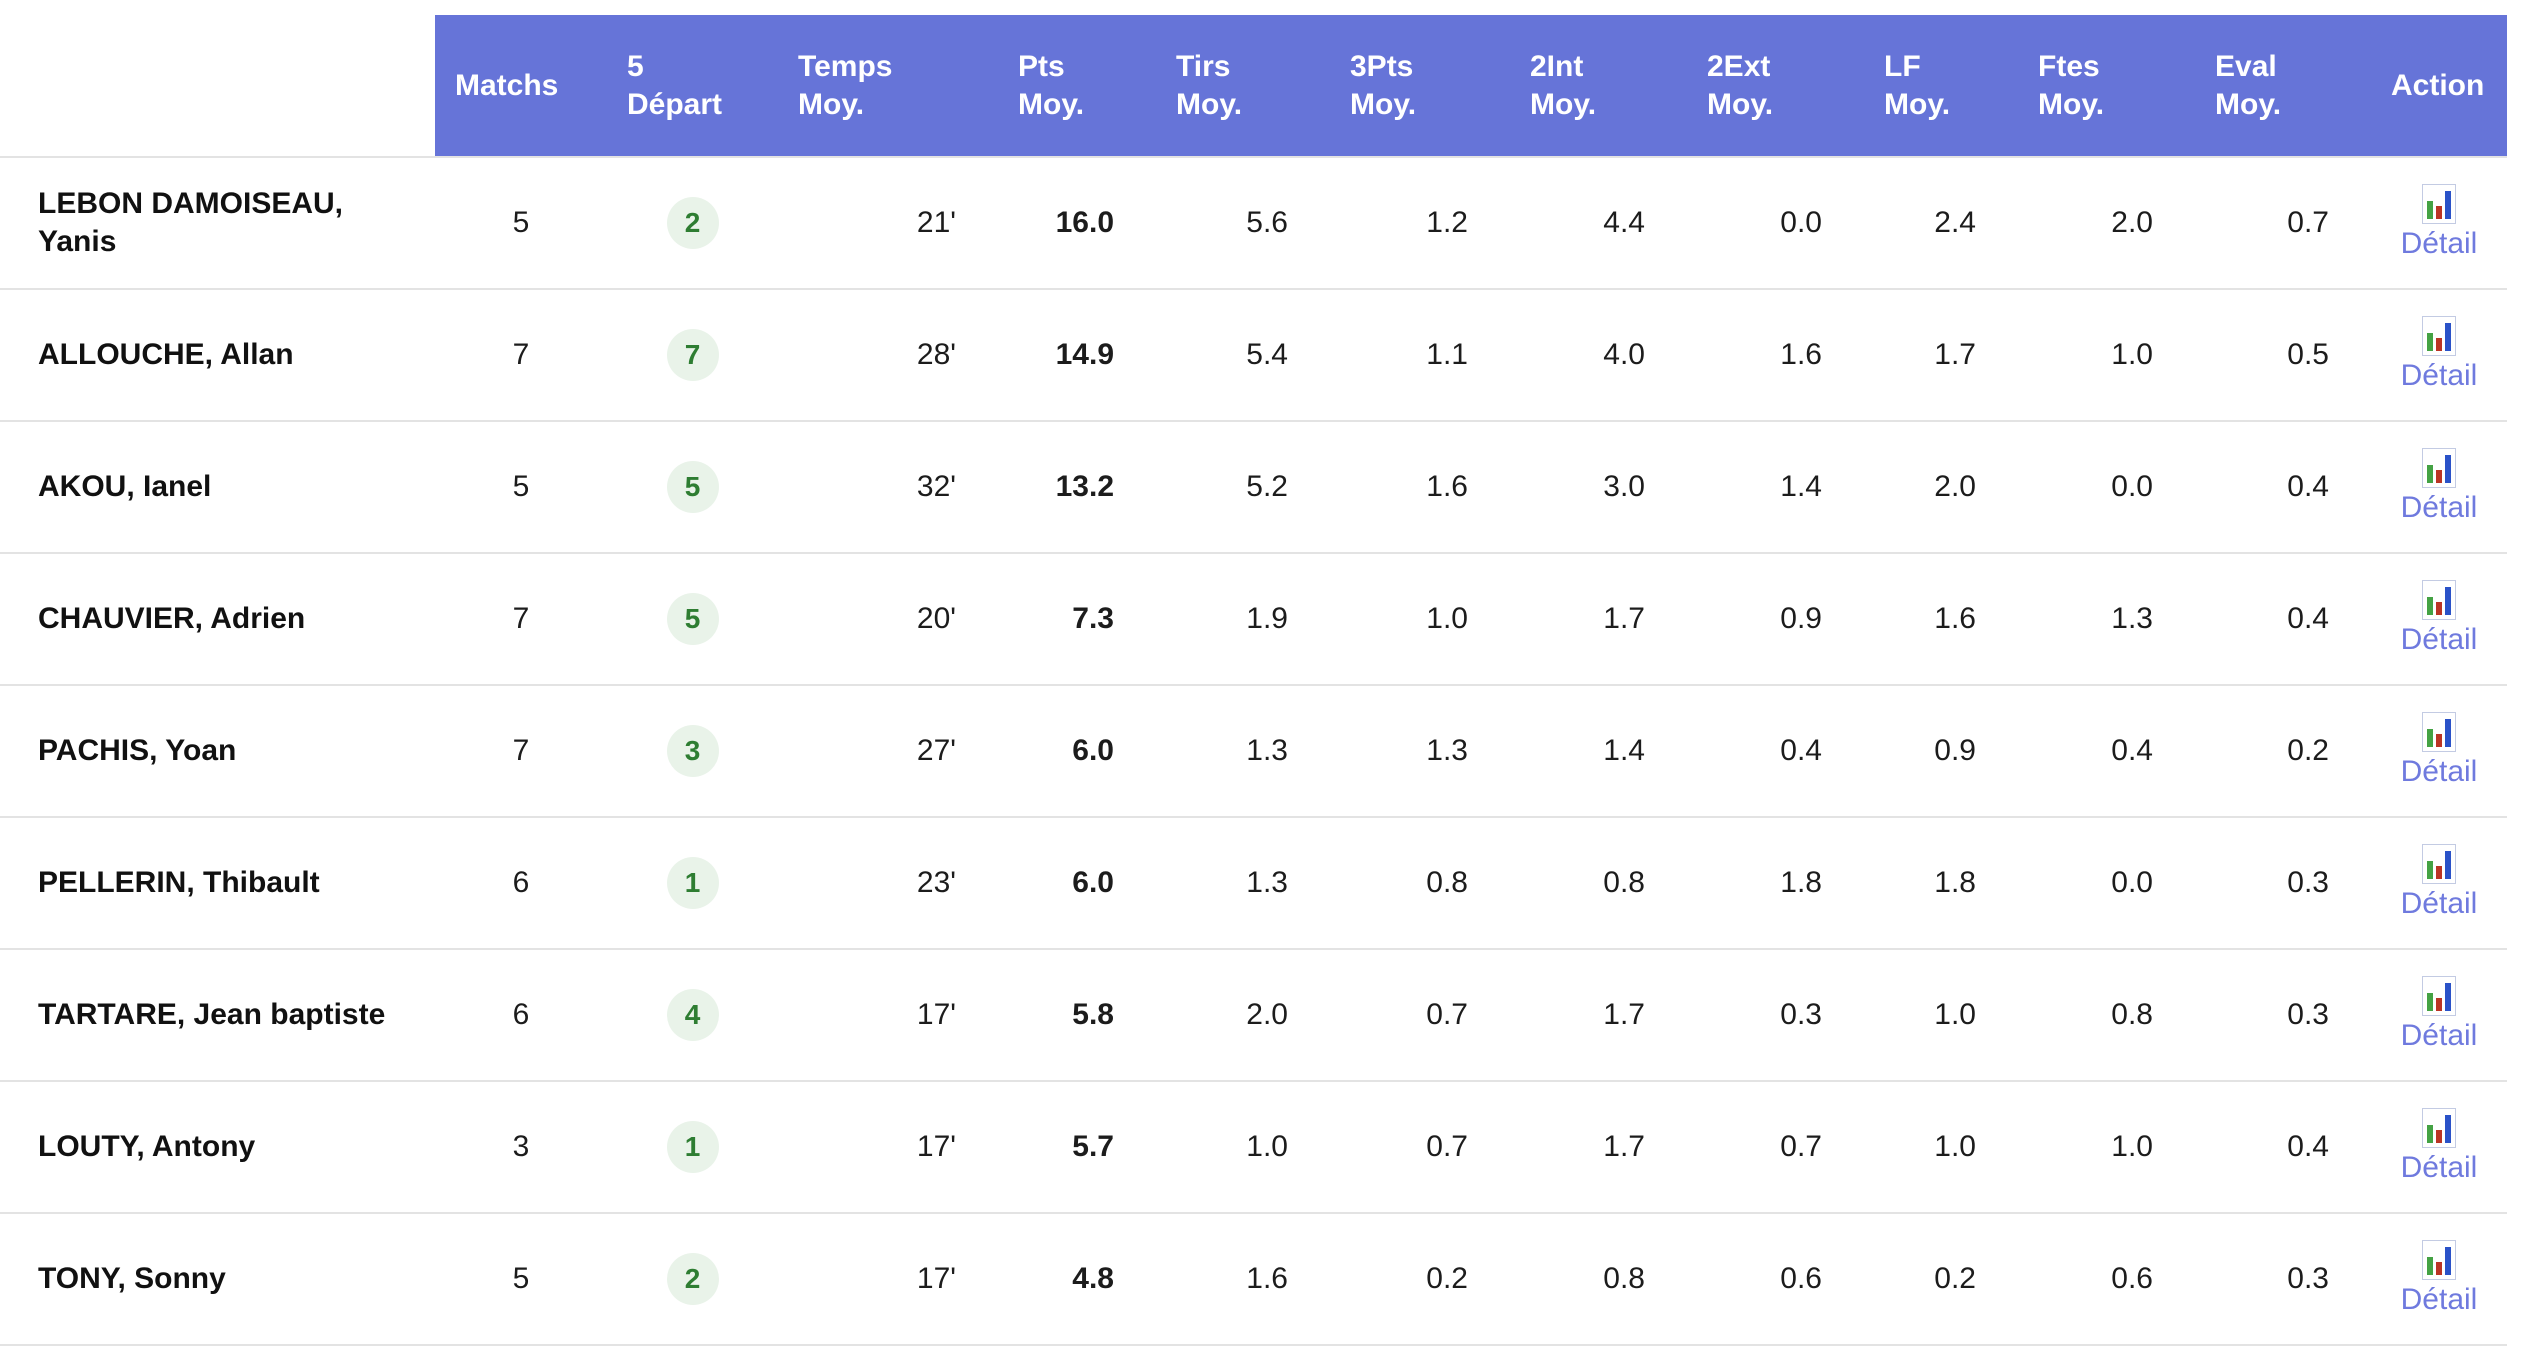 The height and width of the screenshot is (1346, 2528). Describe the element at coordinates (2132, 222) in the screenshot. I see `ftes-value: 2.0` at that location.